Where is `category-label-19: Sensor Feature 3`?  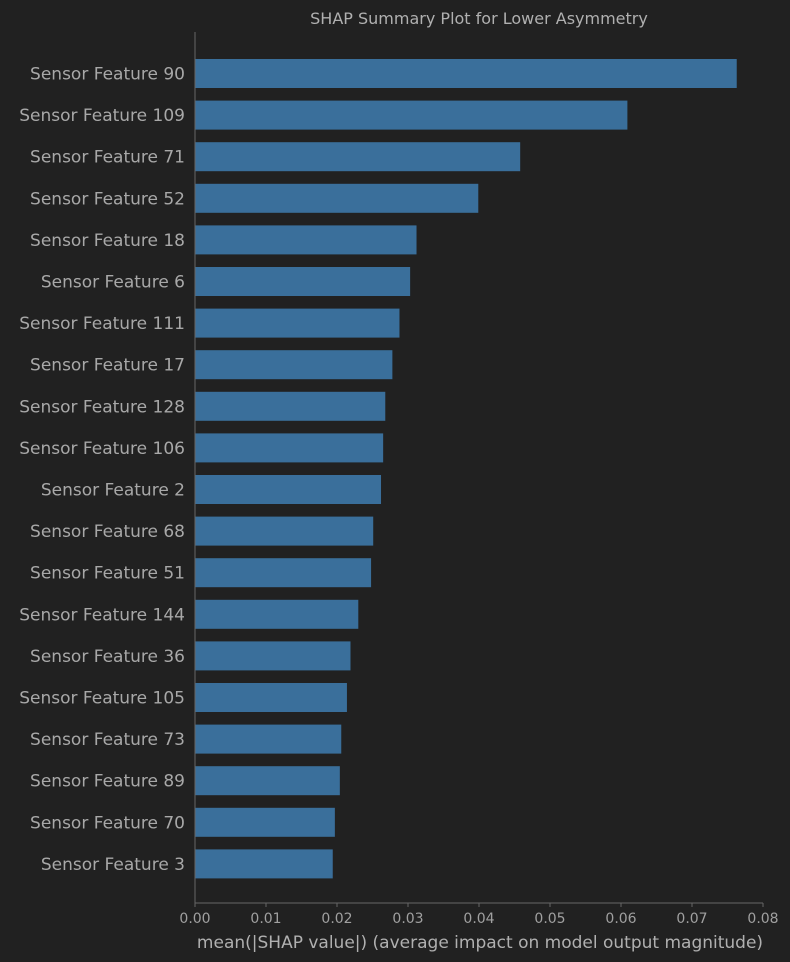
category-label-19: Sensor Feature 3 is located at coordinates (113, 865).